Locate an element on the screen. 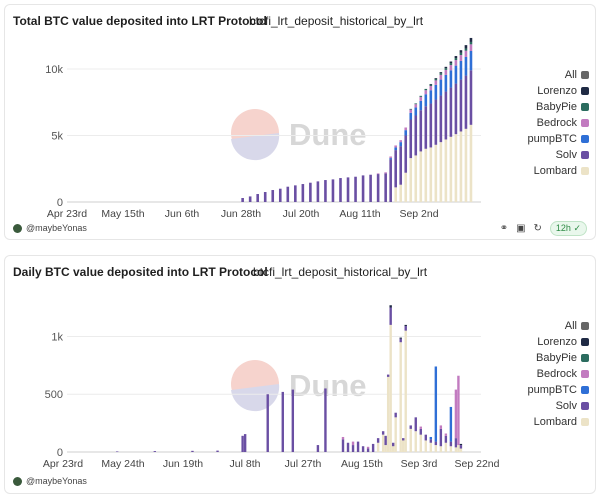  camera-icon: ▣ is located at coordinates (521, 228).